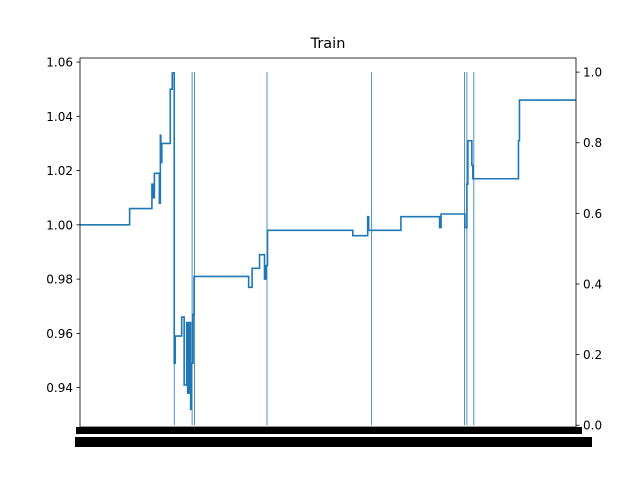 The height and width of the screenshot is (484, 640). What do you see at coordinates (592, 73) in the screenshot?
I see `y-right-tick-label: 1.0` at bounding box center [592, 73].